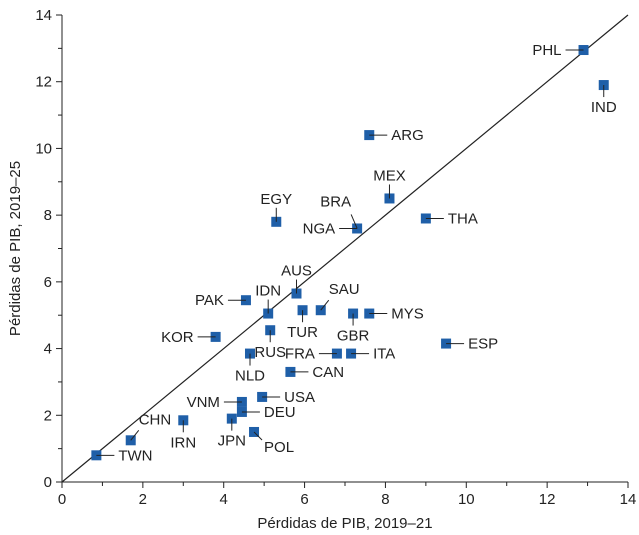  What do you see at coordinates (183, 442) in the screenshot?
I see `data-label-irn: IRN` at bounding box center [183, 442].